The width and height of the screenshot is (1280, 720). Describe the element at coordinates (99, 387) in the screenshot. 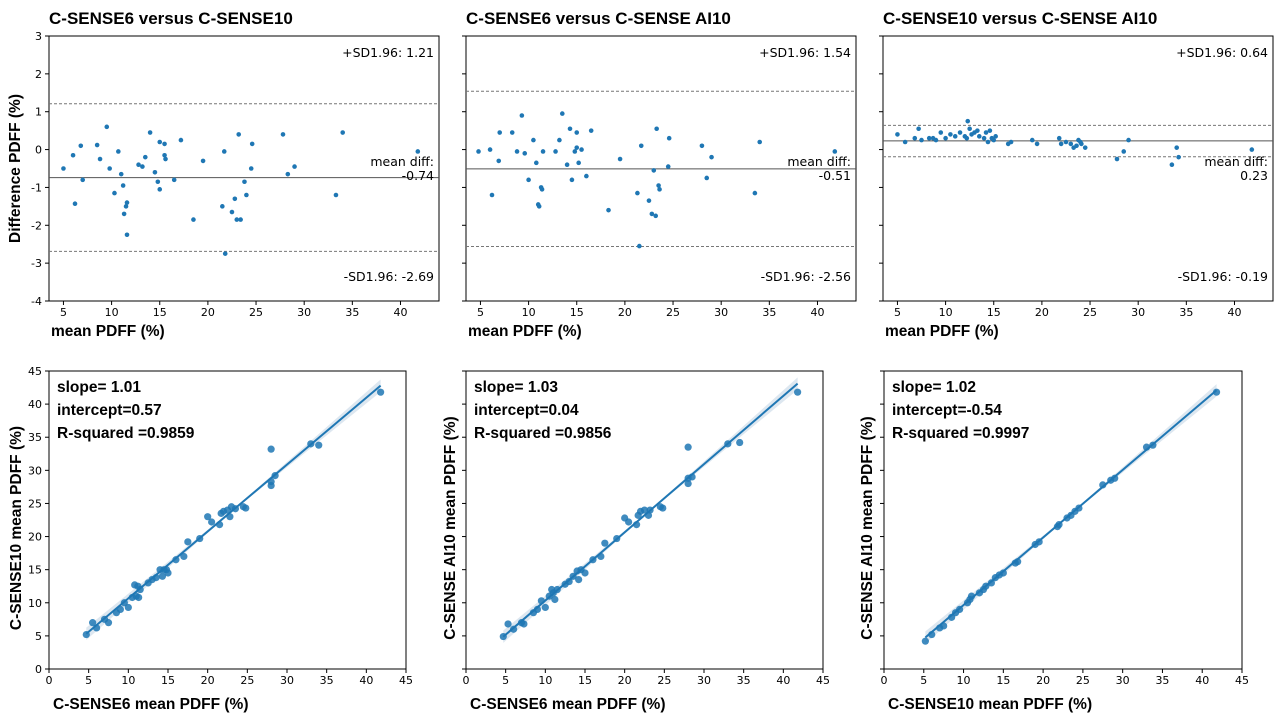

I see `regression-stat: slope= 1.01` at that location.